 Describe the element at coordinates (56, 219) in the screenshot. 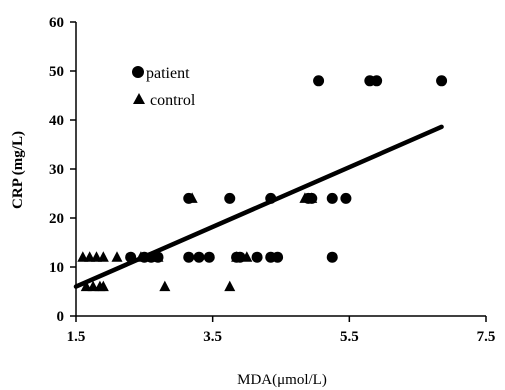

I see `y-tick-label: 20` at that location.